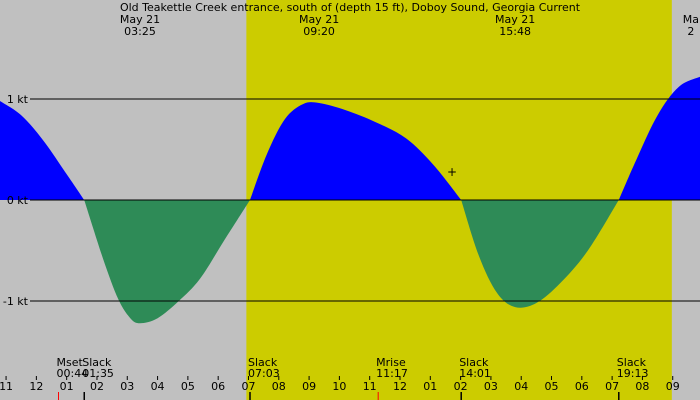  I want to click on top-time-label: 09:20, so click(319, 31).